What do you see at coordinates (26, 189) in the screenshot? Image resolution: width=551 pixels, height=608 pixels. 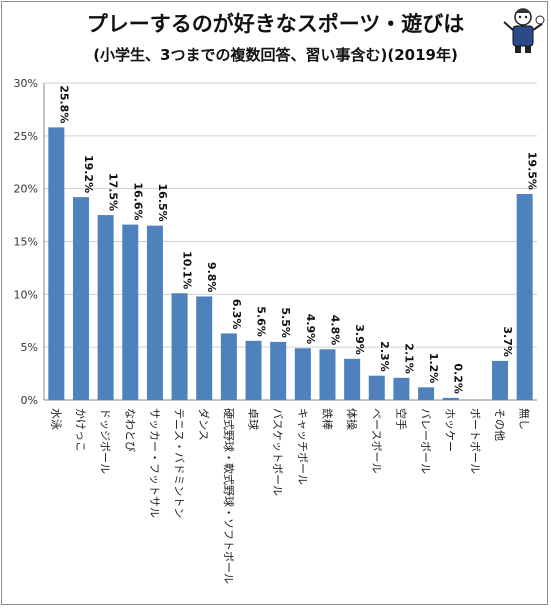 I see `y-tick-label: 20%` at bounding box center [26, 189].